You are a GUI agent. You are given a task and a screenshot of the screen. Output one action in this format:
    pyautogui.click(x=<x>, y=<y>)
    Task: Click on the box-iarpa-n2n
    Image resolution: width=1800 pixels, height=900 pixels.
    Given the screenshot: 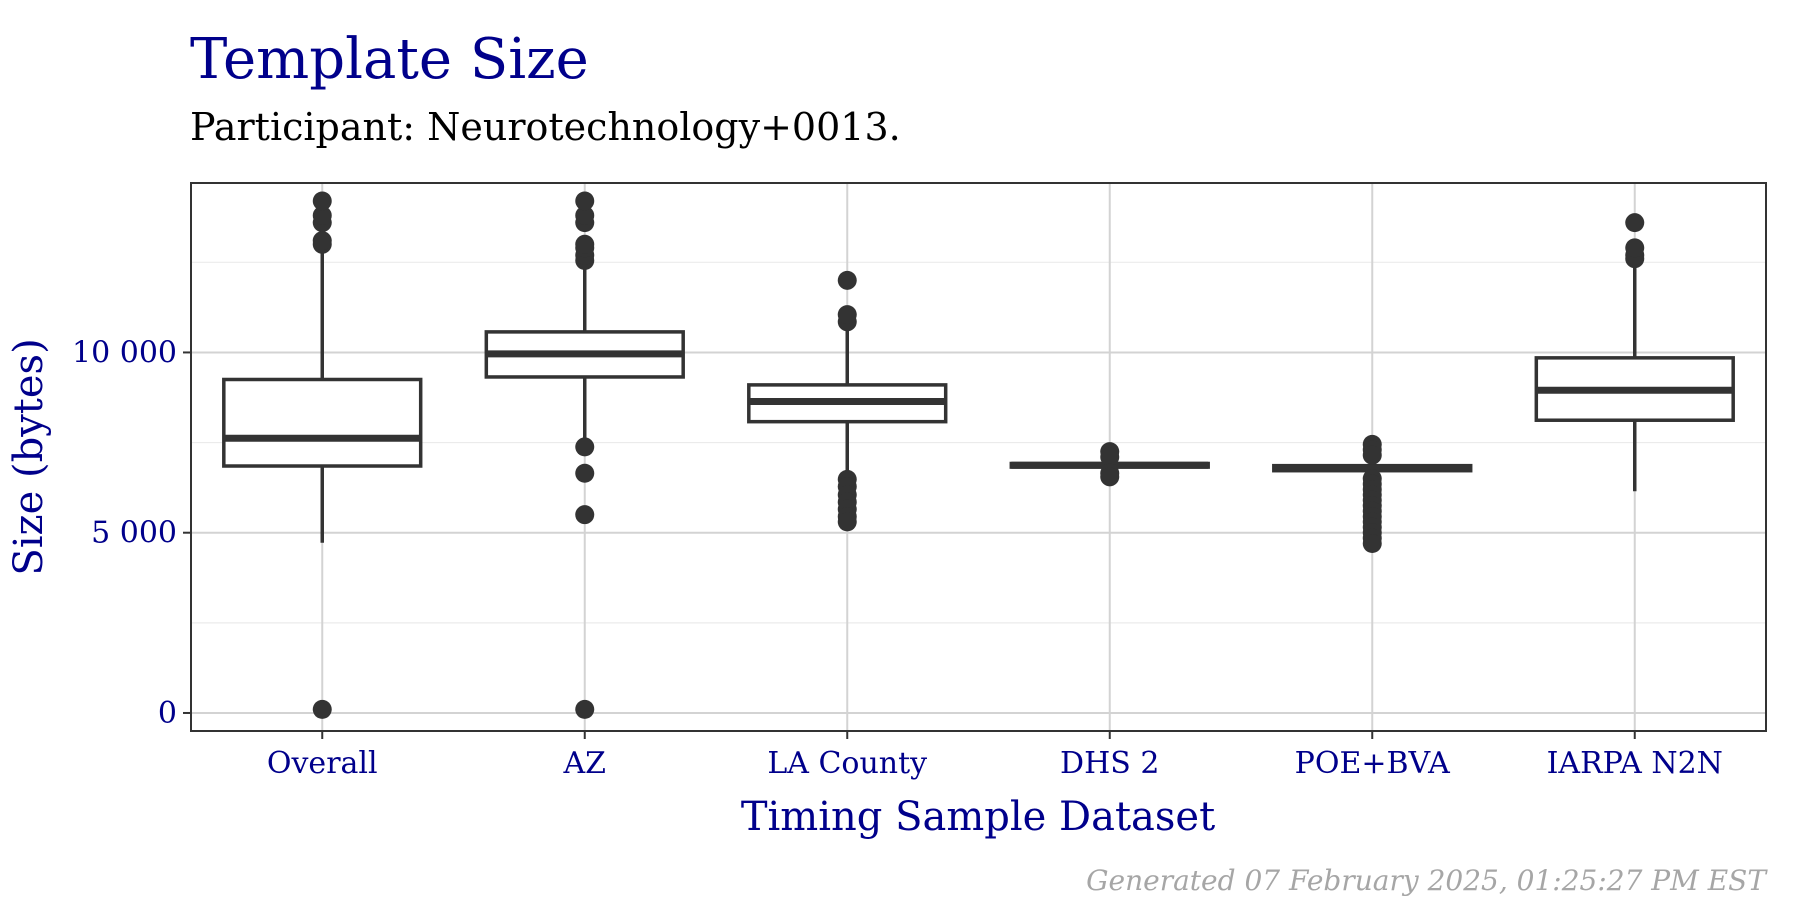 What is the action you would take?
    pyautogui.click(x=1634, y=352)
    